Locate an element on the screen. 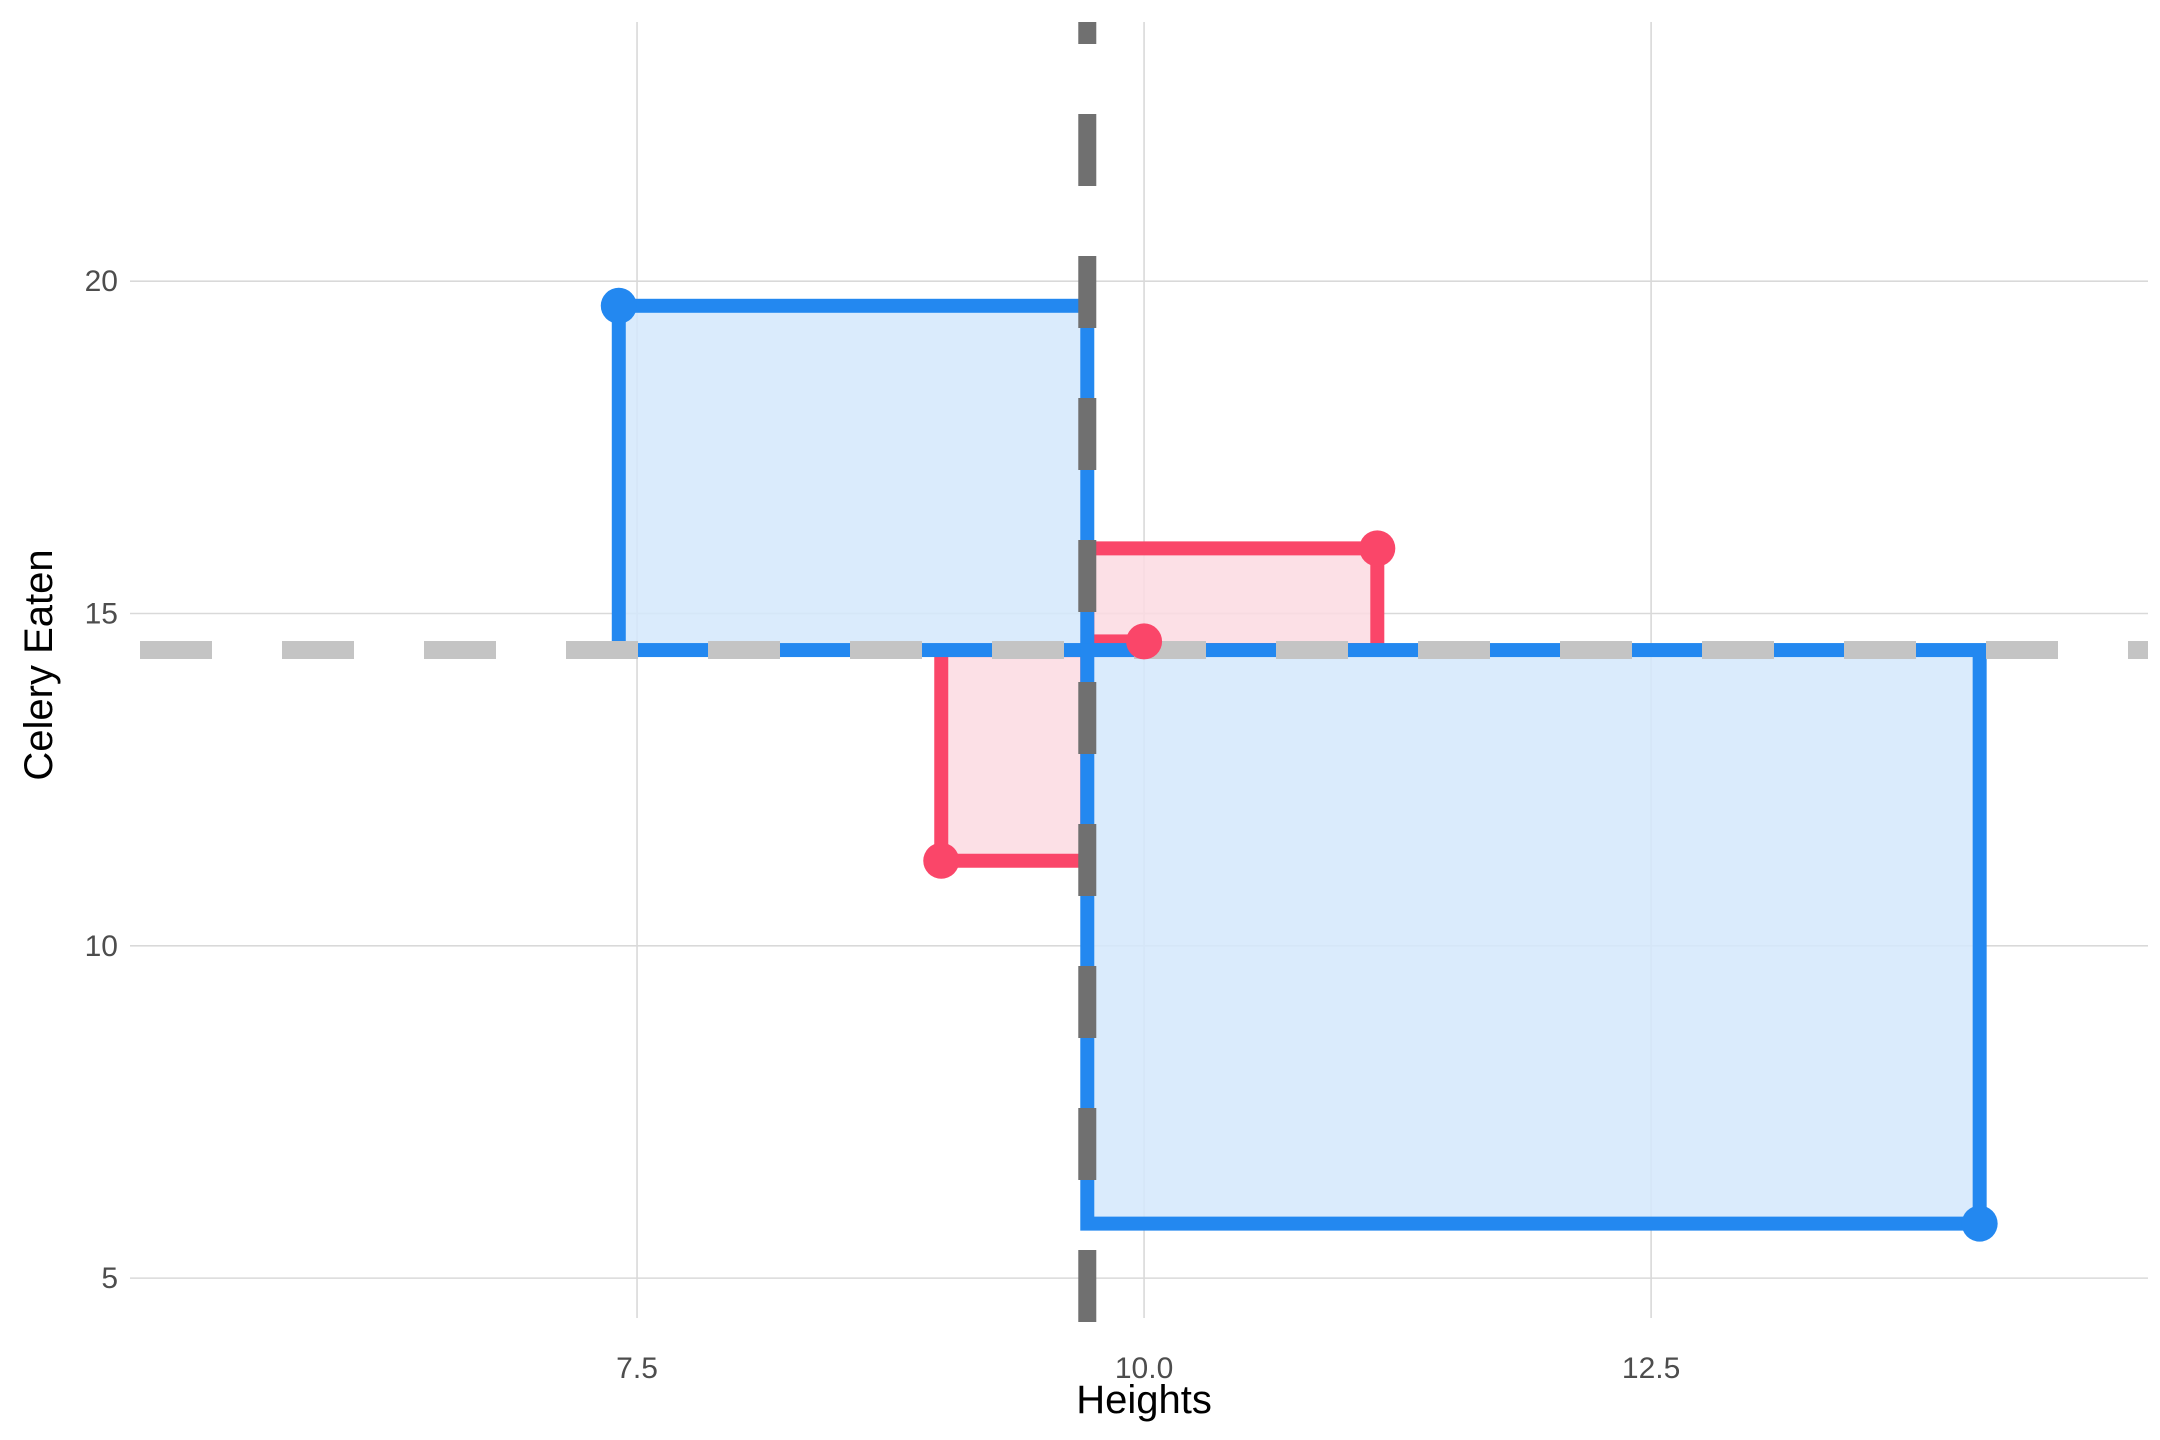 The height and width of the screenshot is (1440, 2160). y-tick-label-3: 20 is located at coordinates (101, 281).